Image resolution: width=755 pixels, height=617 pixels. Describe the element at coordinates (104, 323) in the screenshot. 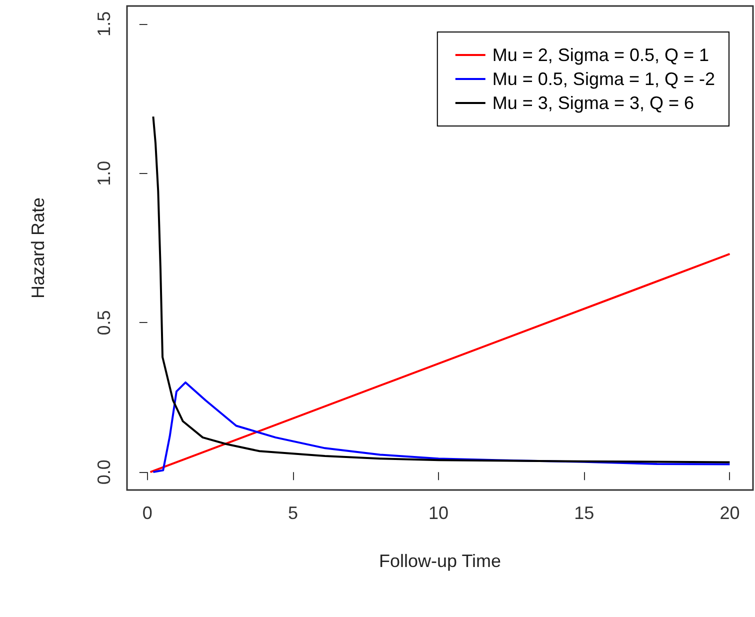

I see `y-tick-label: 0.5` at that location.